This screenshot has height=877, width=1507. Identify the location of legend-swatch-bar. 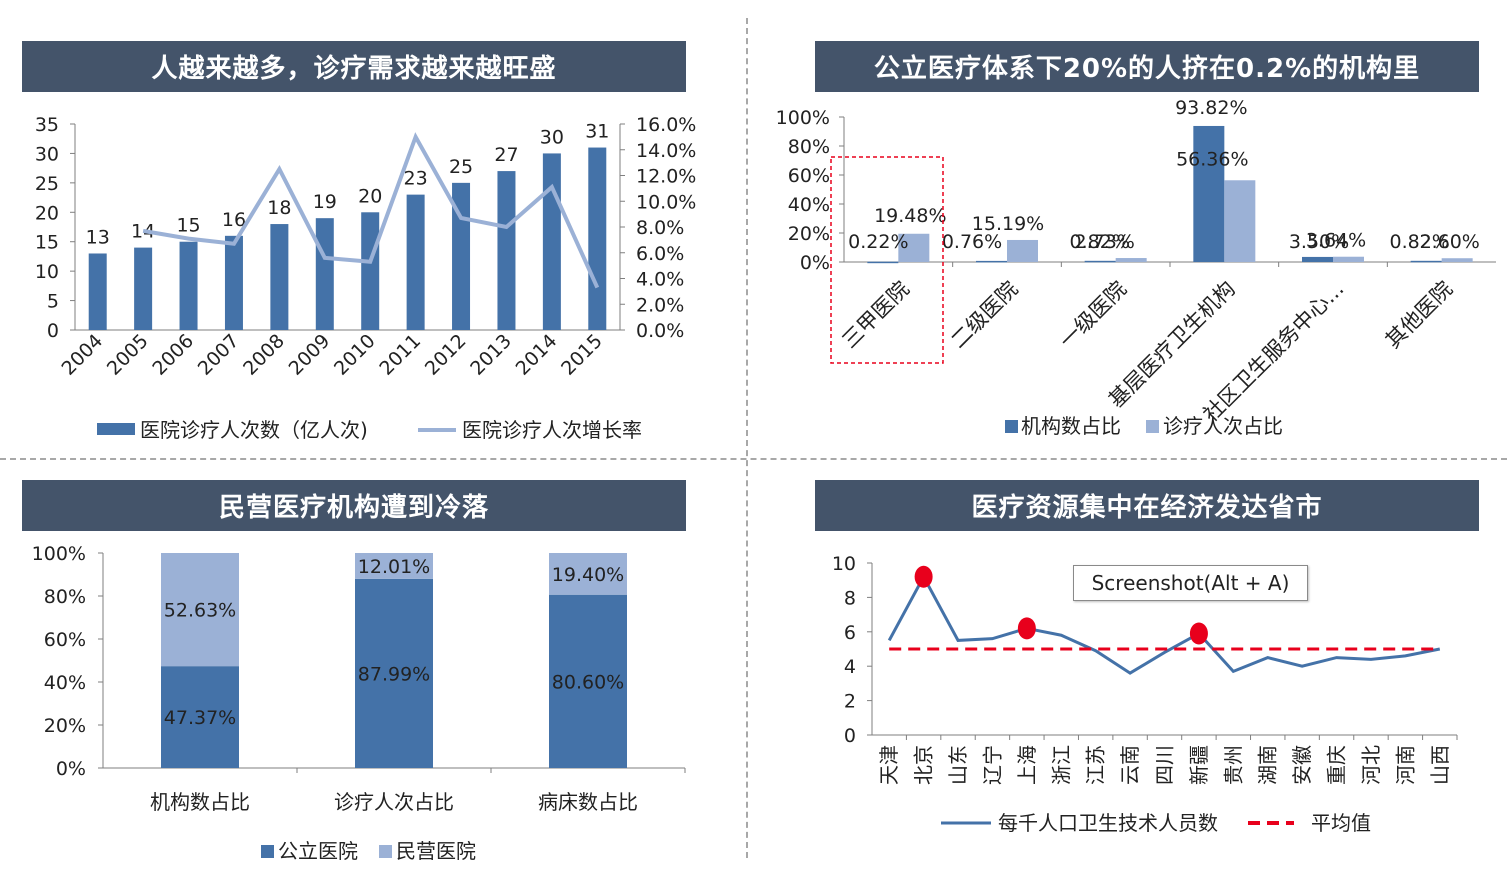
(116, 429).